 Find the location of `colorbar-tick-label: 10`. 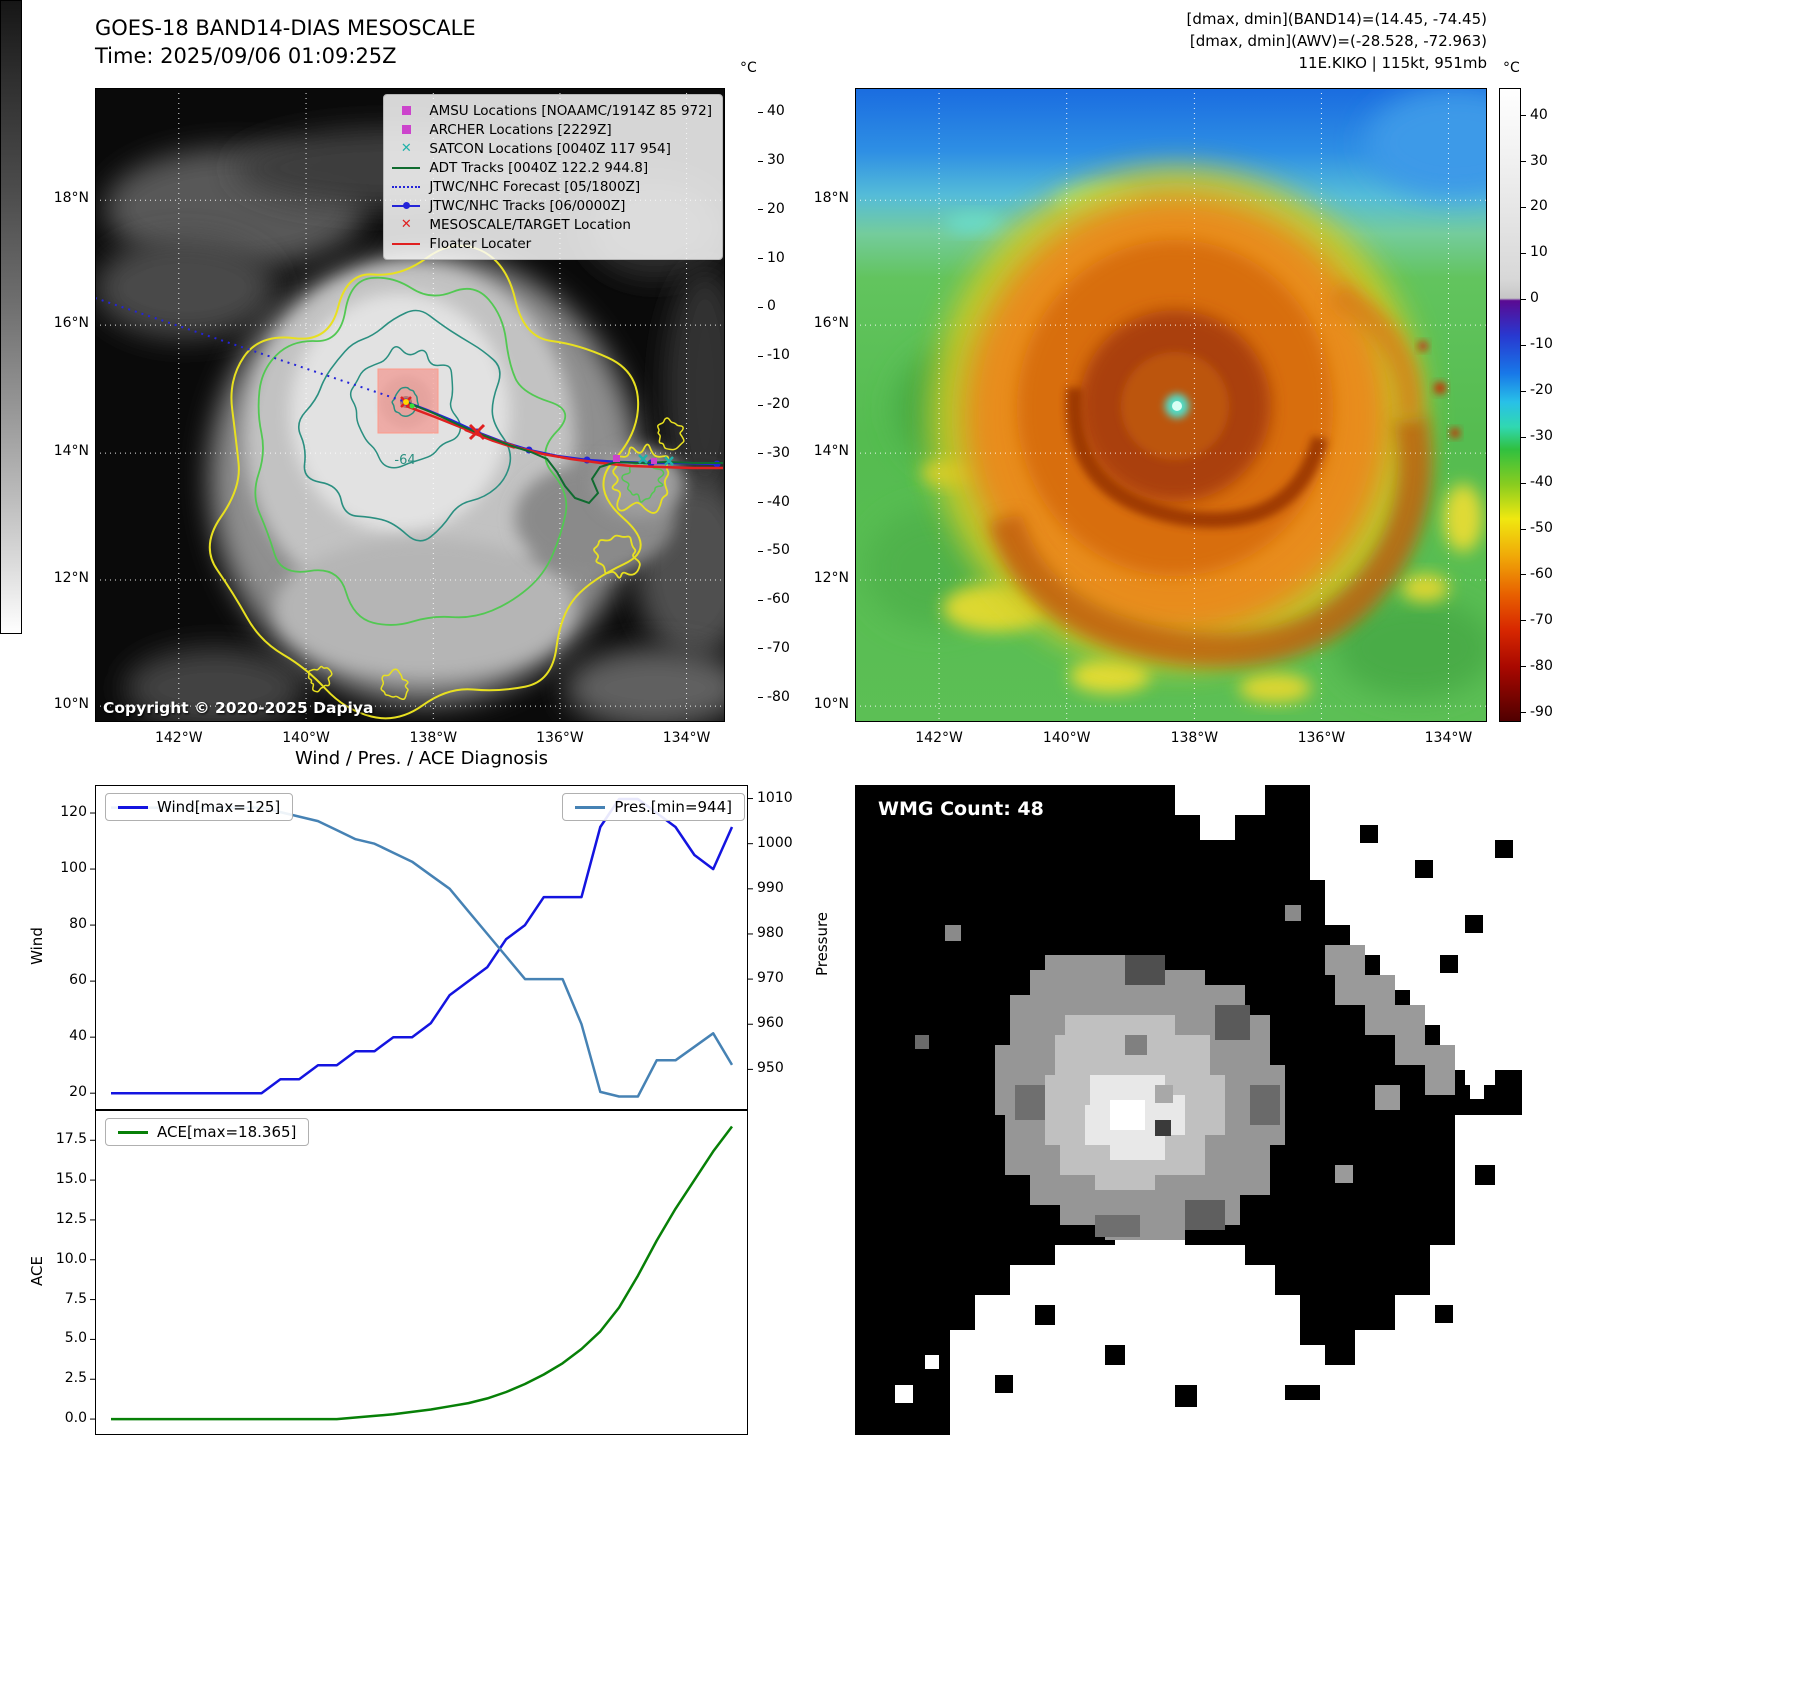

colorbar-tick-label: 10 is located at coordinates (1539, 252).